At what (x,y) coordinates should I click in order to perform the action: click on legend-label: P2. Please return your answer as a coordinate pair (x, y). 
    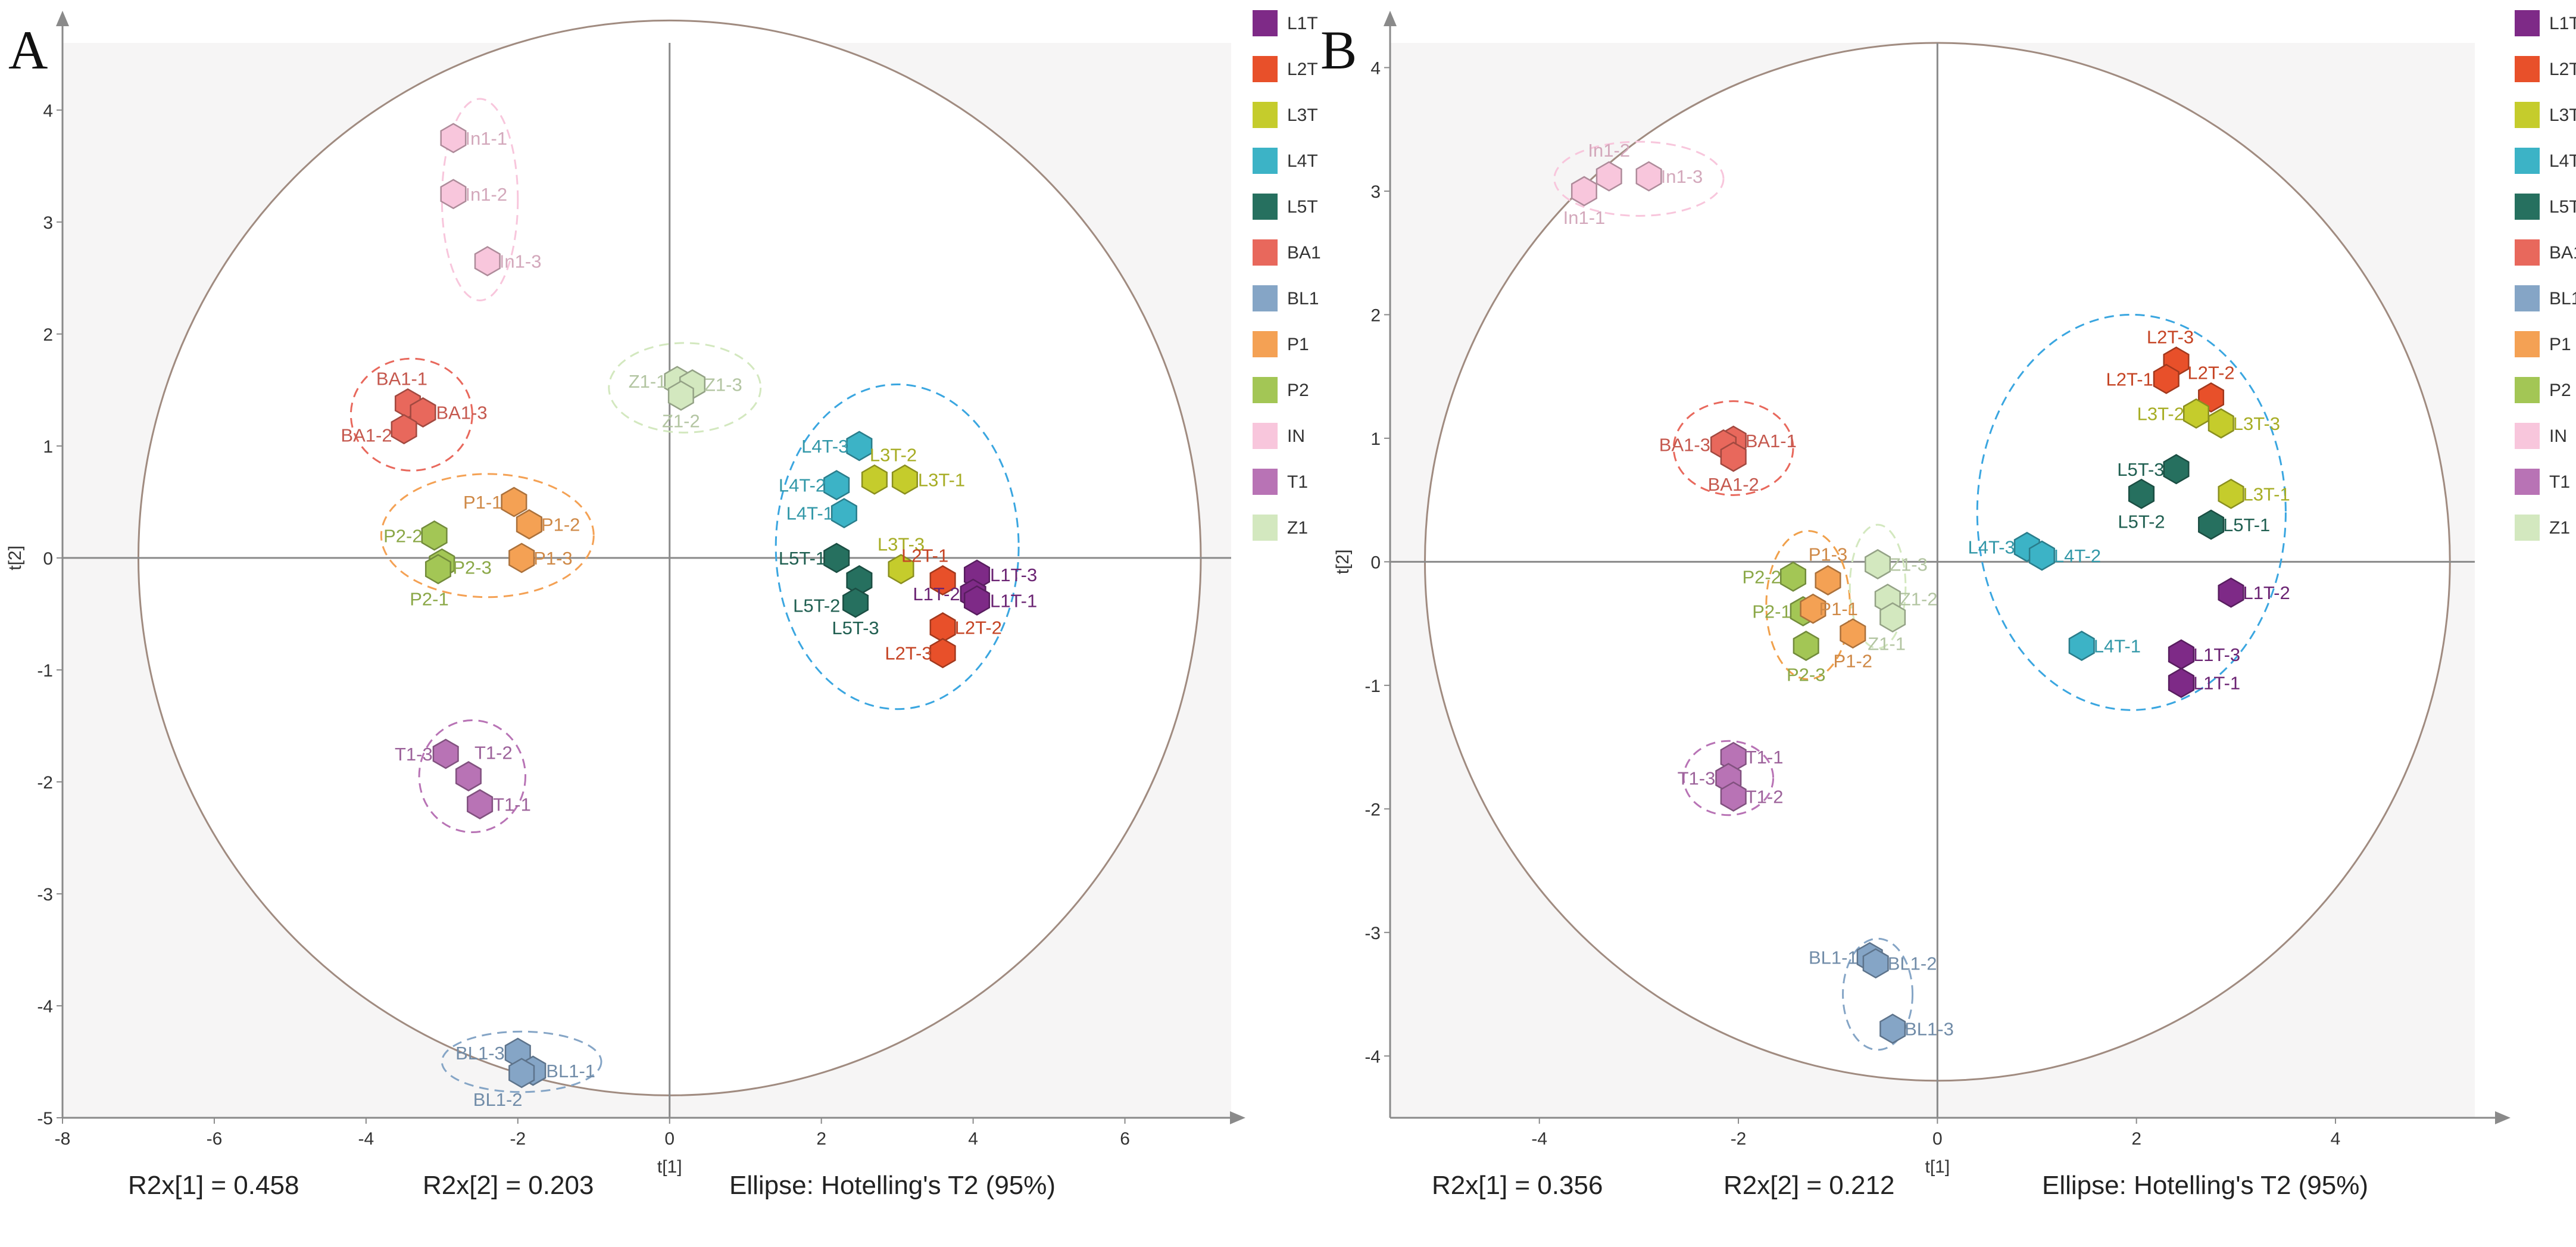
    Looking at the image, I should click on (1298, 390).